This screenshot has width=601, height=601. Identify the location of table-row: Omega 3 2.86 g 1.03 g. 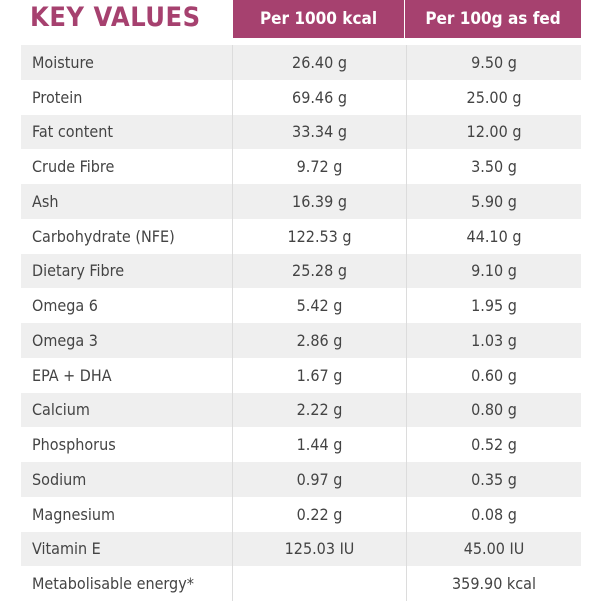
(301, 340).